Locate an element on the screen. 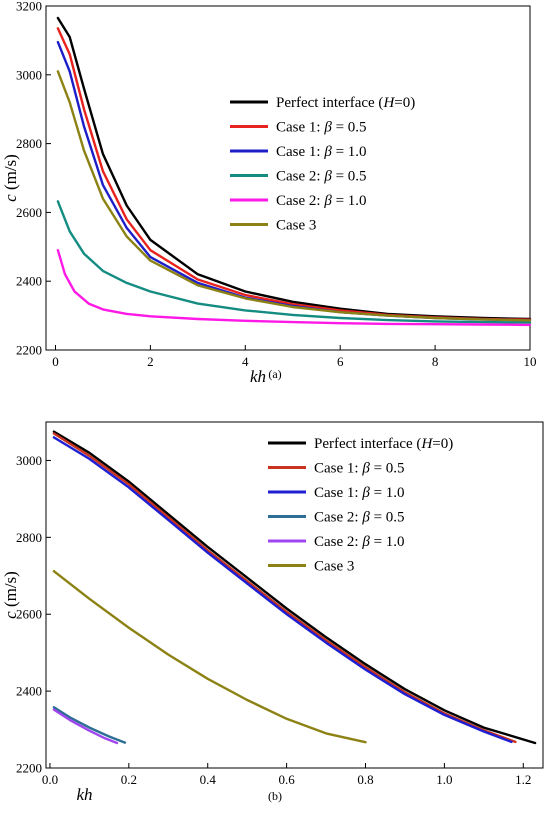 Image resolution: width=550 pixels, height=831 pixels. panel-b-x-axis-label: kh is located at coordinates (84, 794).